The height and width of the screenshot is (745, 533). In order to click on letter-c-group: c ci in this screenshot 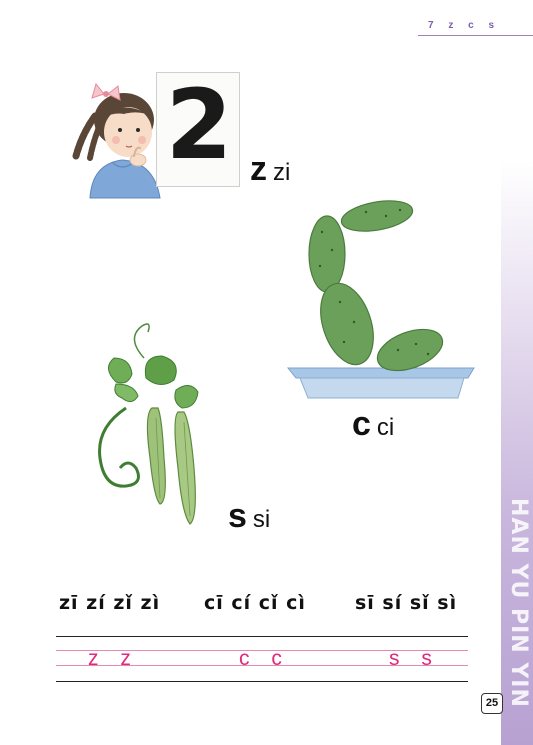, I will do `click(373, 424)`.